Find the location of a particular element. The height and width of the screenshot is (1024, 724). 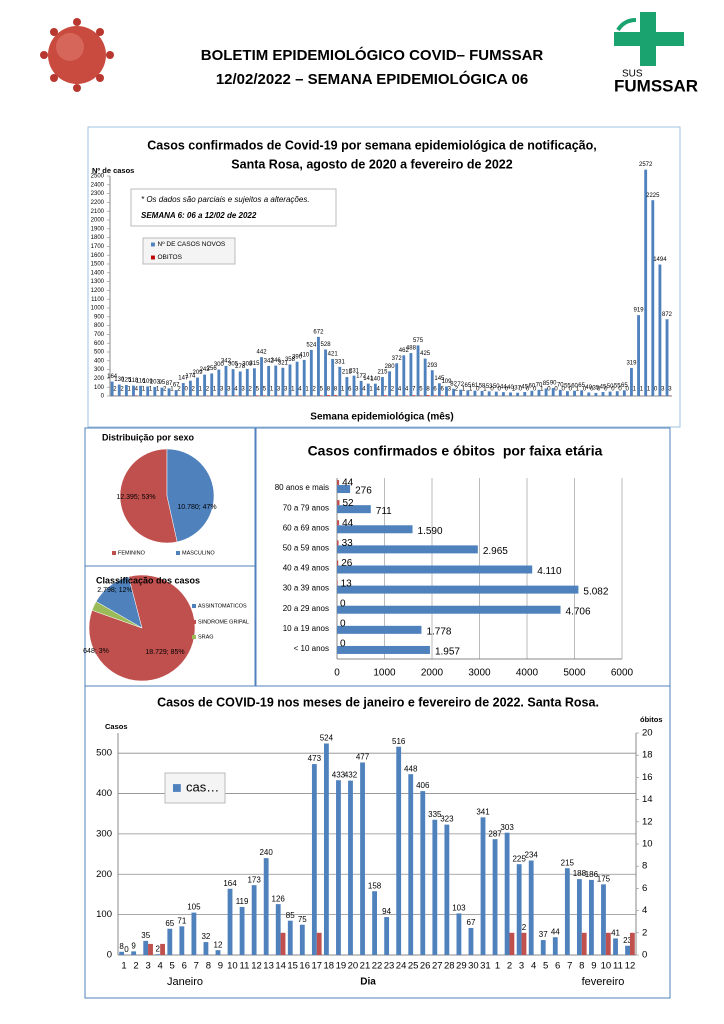

y-axis-title: Casos is located at coordinates (116, 726).